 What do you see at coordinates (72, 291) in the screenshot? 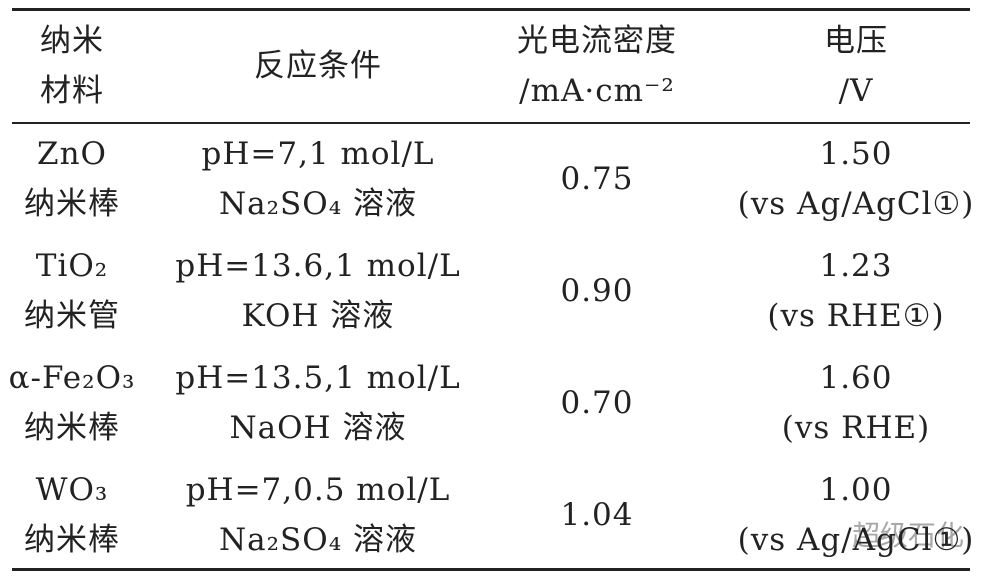
I see `table-cell: TiO₂ 纳米管` at bounding box center [72, 291].